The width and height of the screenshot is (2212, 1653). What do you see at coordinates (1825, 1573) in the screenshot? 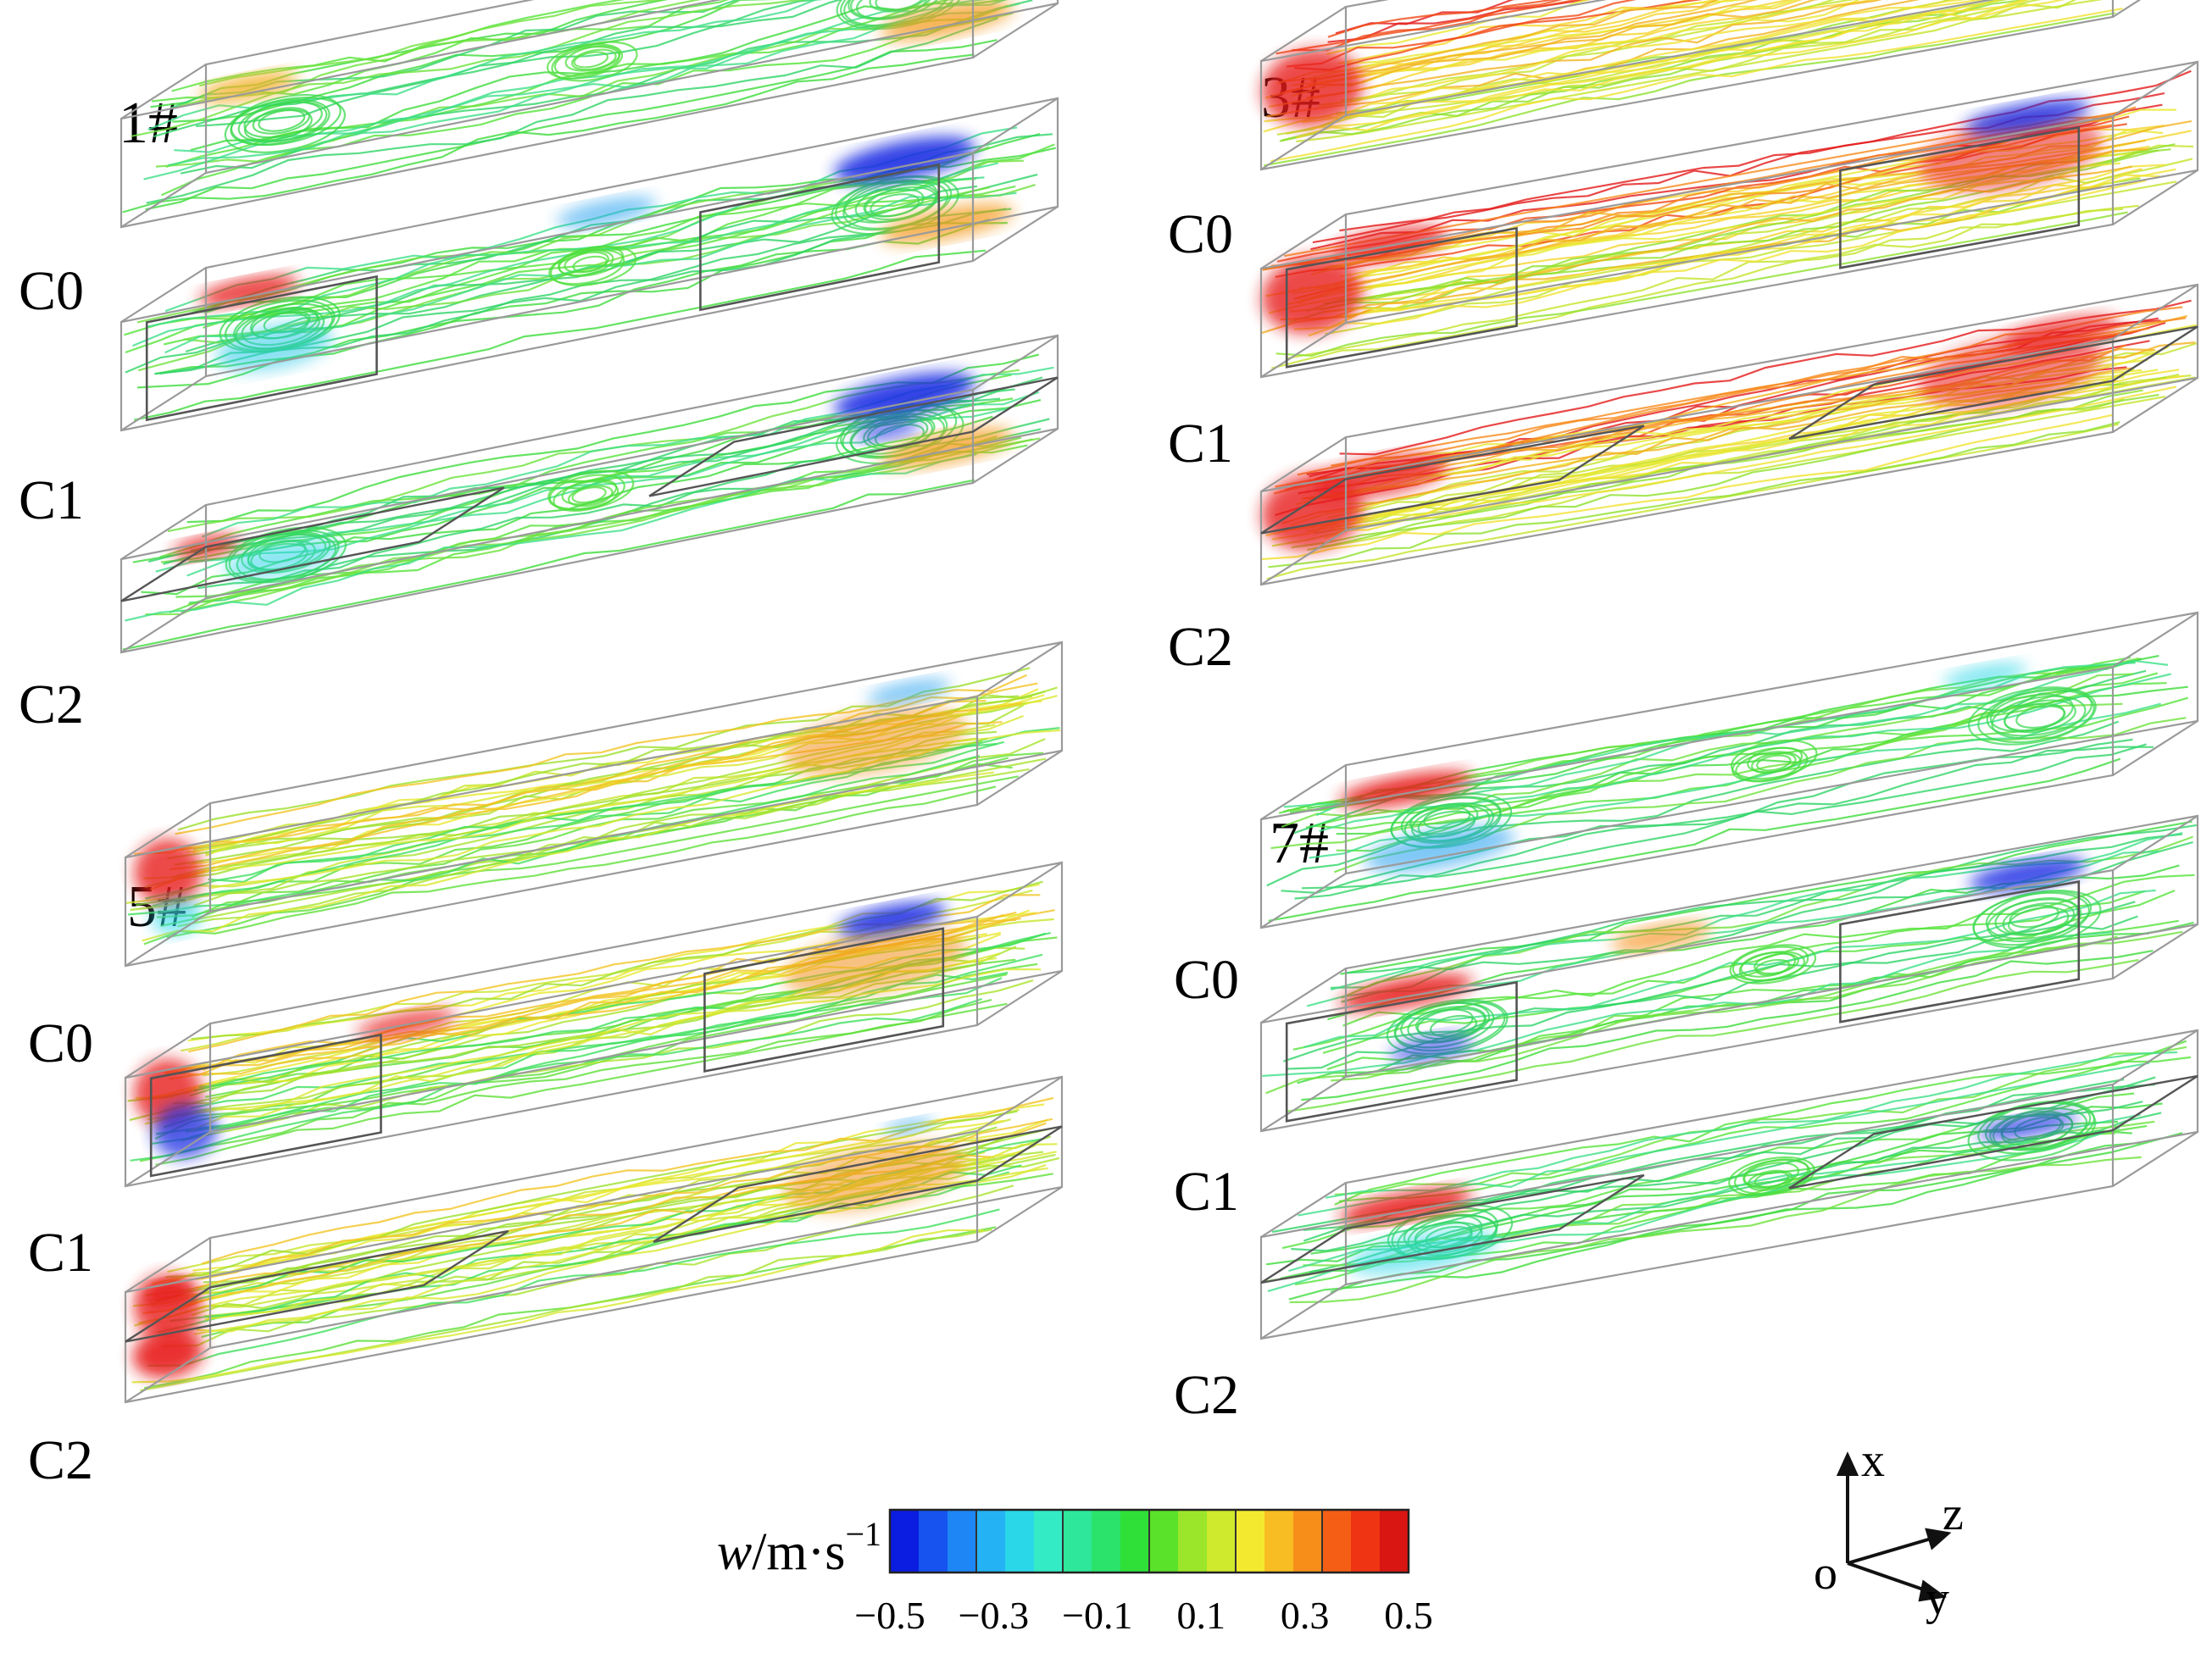
I see `axis-label-origin: o` at bounding box center [1825, 1573].